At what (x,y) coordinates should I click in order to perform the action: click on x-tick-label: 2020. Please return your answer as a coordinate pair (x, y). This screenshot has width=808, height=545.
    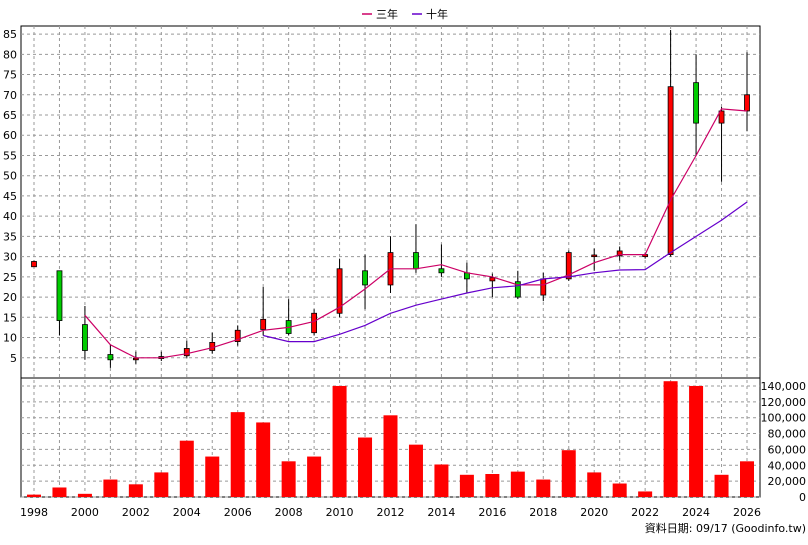
    Looking at the image, I should click on (594, 512).